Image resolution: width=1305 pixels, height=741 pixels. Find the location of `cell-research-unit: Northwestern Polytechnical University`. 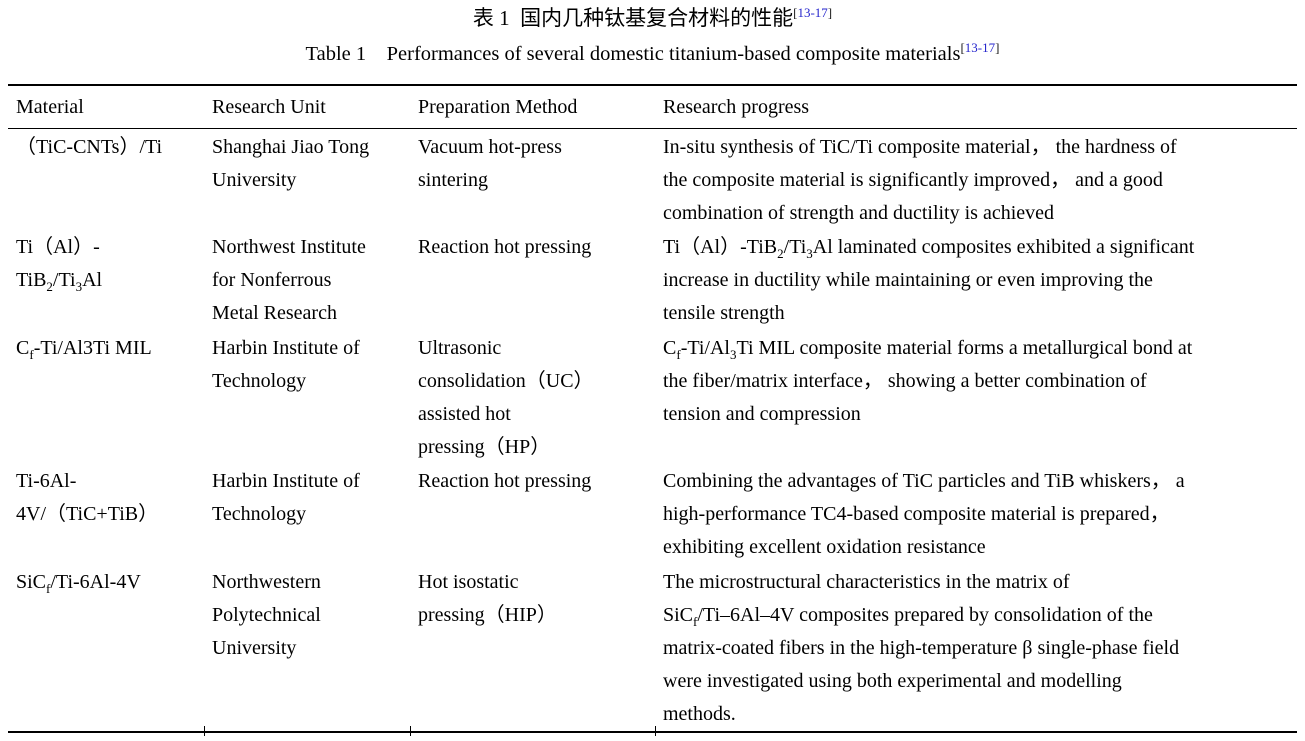

cell-research-unit: Northwestern Polytechnical University is located at coordinates (266, 614).